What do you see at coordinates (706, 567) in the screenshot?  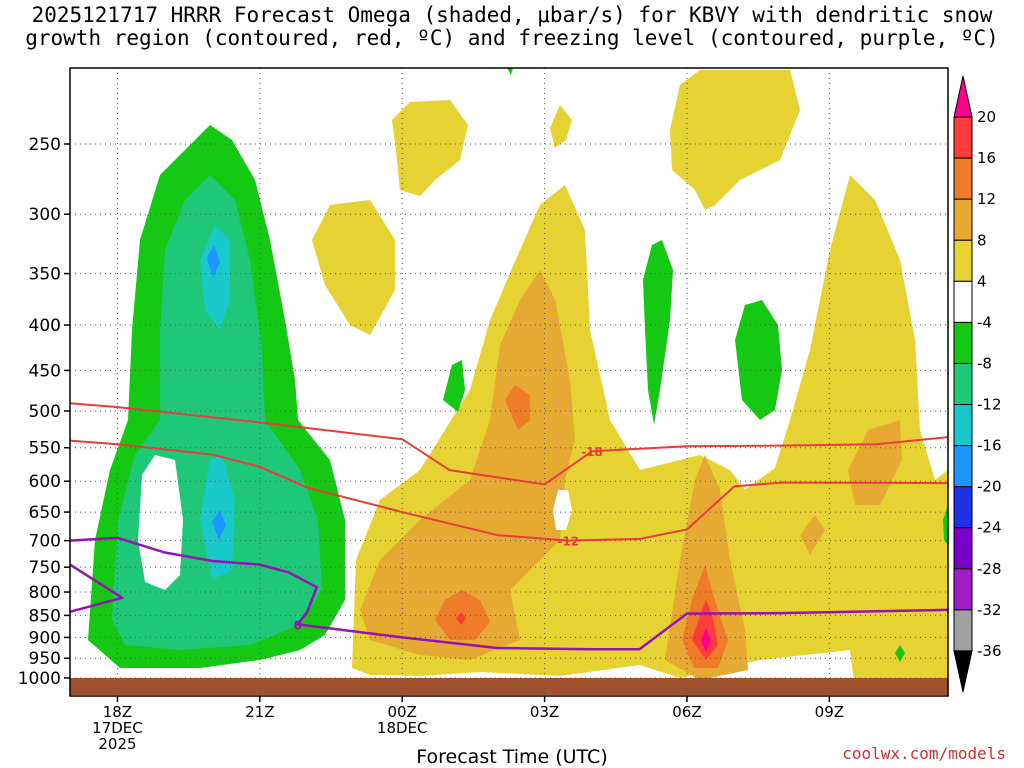 I see `omega-region-pos-8-06z` at bounding box center [706, 567].